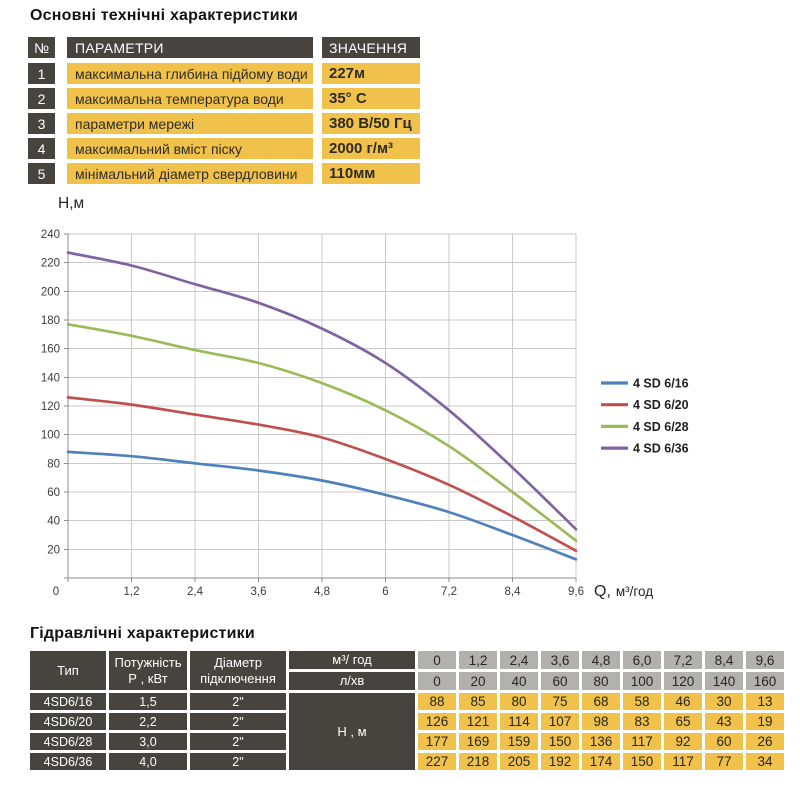  I want to click on svg-text: 0, so click(56, 592).